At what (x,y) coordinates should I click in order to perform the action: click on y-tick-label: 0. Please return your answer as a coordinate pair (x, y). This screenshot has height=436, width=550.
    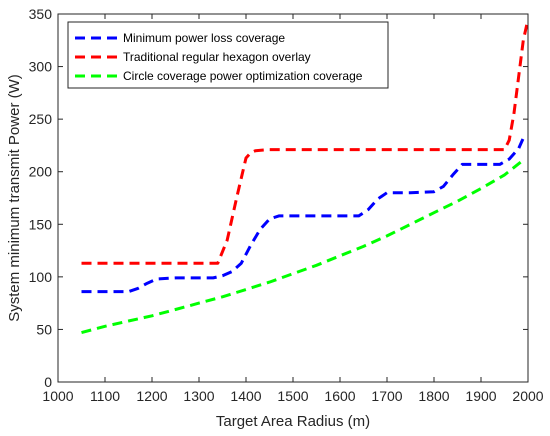
    Looking at the image, I should click on (48, 382).